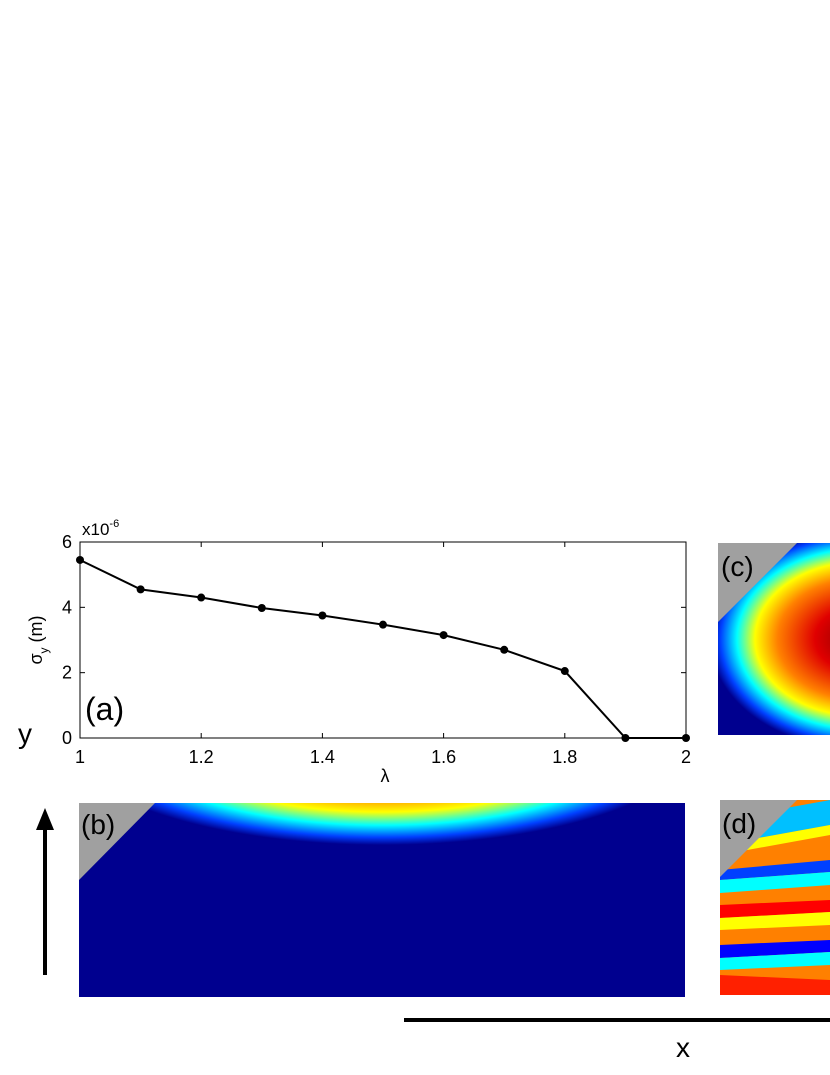 This screenshot has width=830, height=1075. I want to click on y-tick-label: 6, so click(67, 542).